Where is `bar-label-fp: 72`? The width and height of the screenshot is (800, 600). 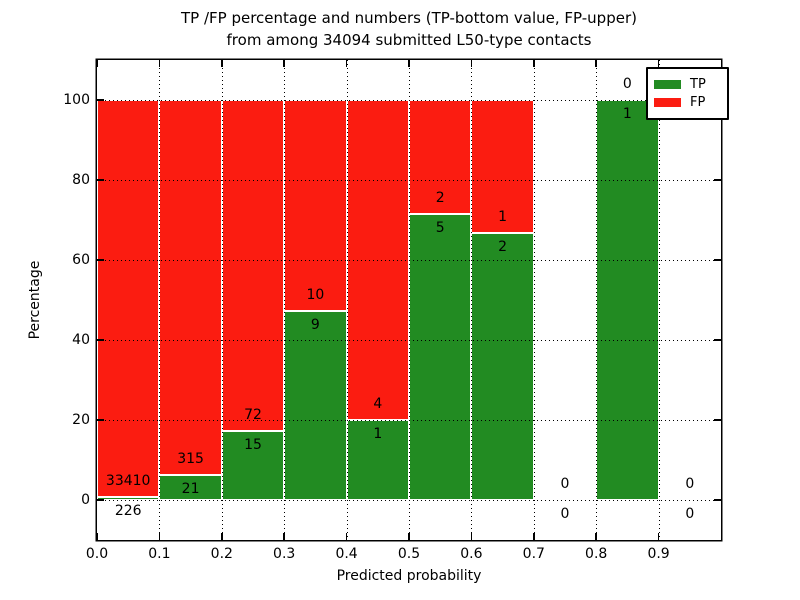 bar-label-fp: 72 is located at coordinates (253, 415).